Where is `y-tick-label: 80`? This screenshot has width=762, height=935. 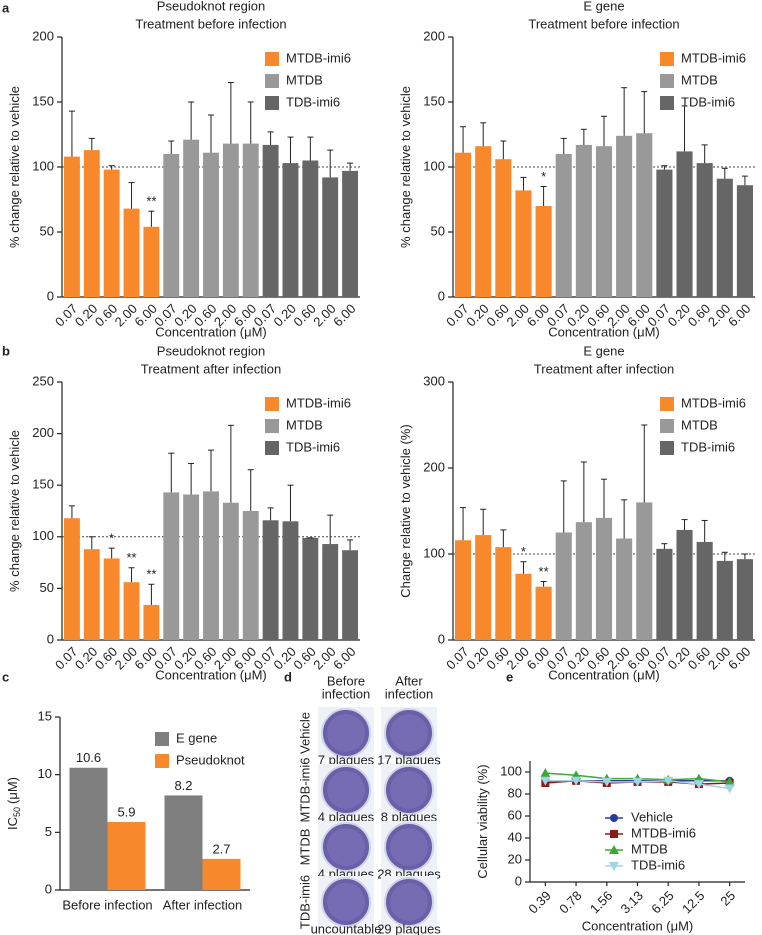 y-tick-label: 80 is located at coordinates (515, 792).